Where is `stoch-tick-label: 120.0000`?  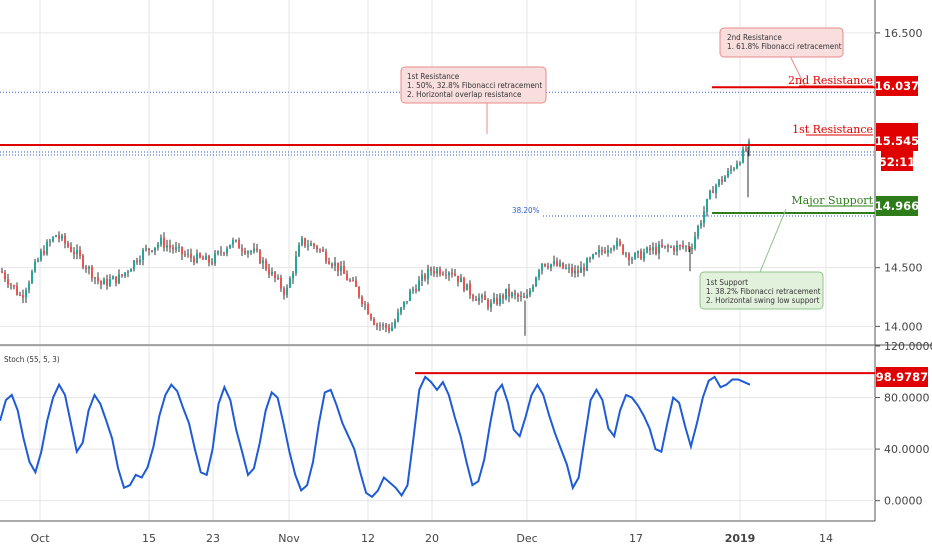 stoch-tick-label: 120.0000 is located at coordinates (908, 346).